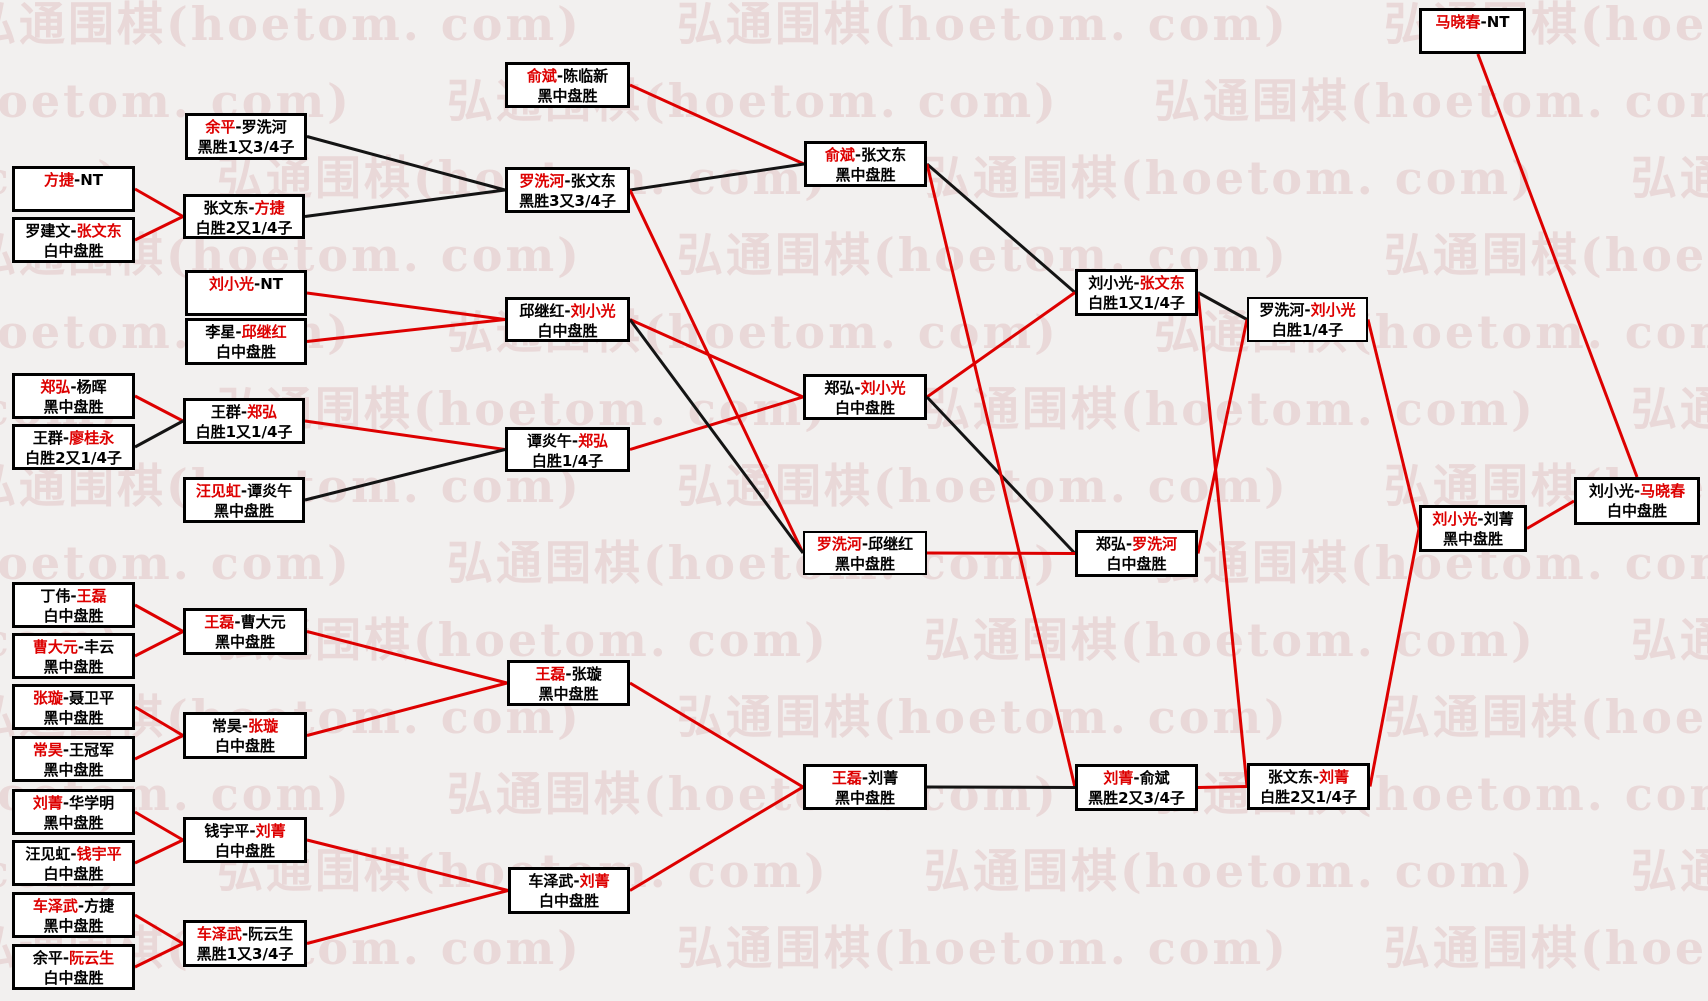 The height and width of the screenshot is (1001, 1708). Describe the element at coordinates (55, 596) in the screenshot. I see `player1-name: 丁伟` at that location.